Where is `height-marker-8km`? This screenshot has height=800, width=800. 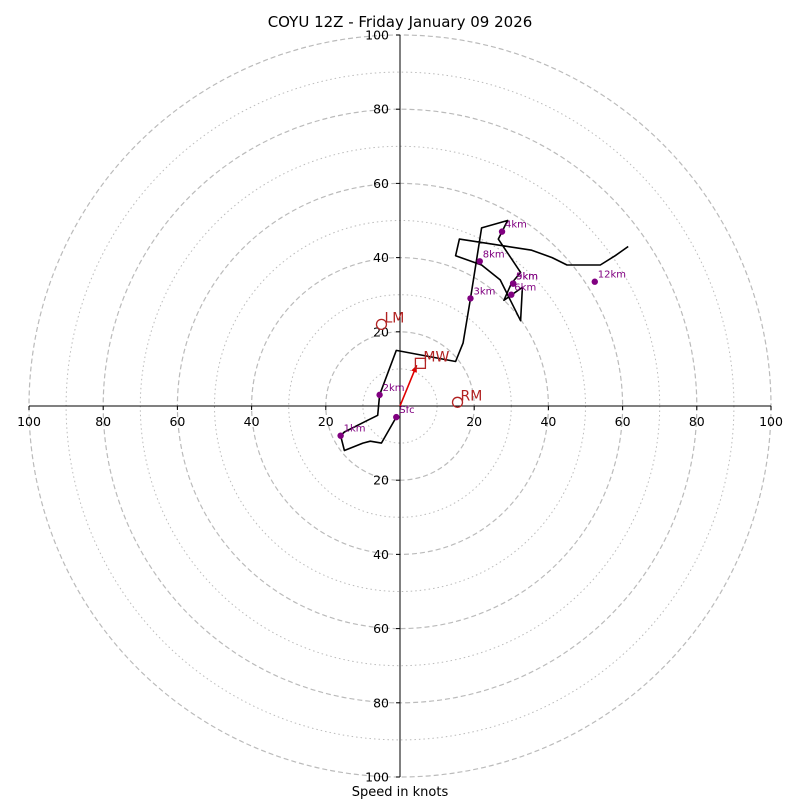
height-marker-8km is located at coordinates (479, 261).